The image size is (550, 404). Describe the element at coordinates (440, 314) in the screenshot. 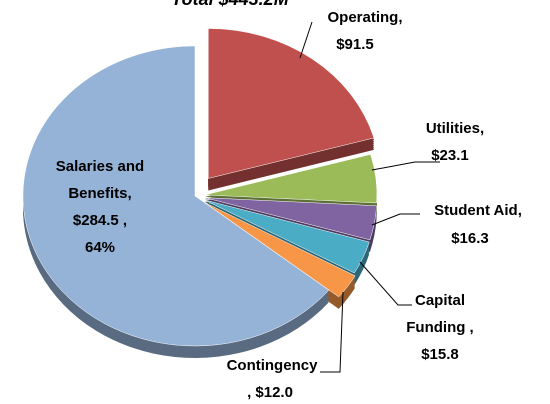

I see `slice-label: Capital Funding ,` at that location.